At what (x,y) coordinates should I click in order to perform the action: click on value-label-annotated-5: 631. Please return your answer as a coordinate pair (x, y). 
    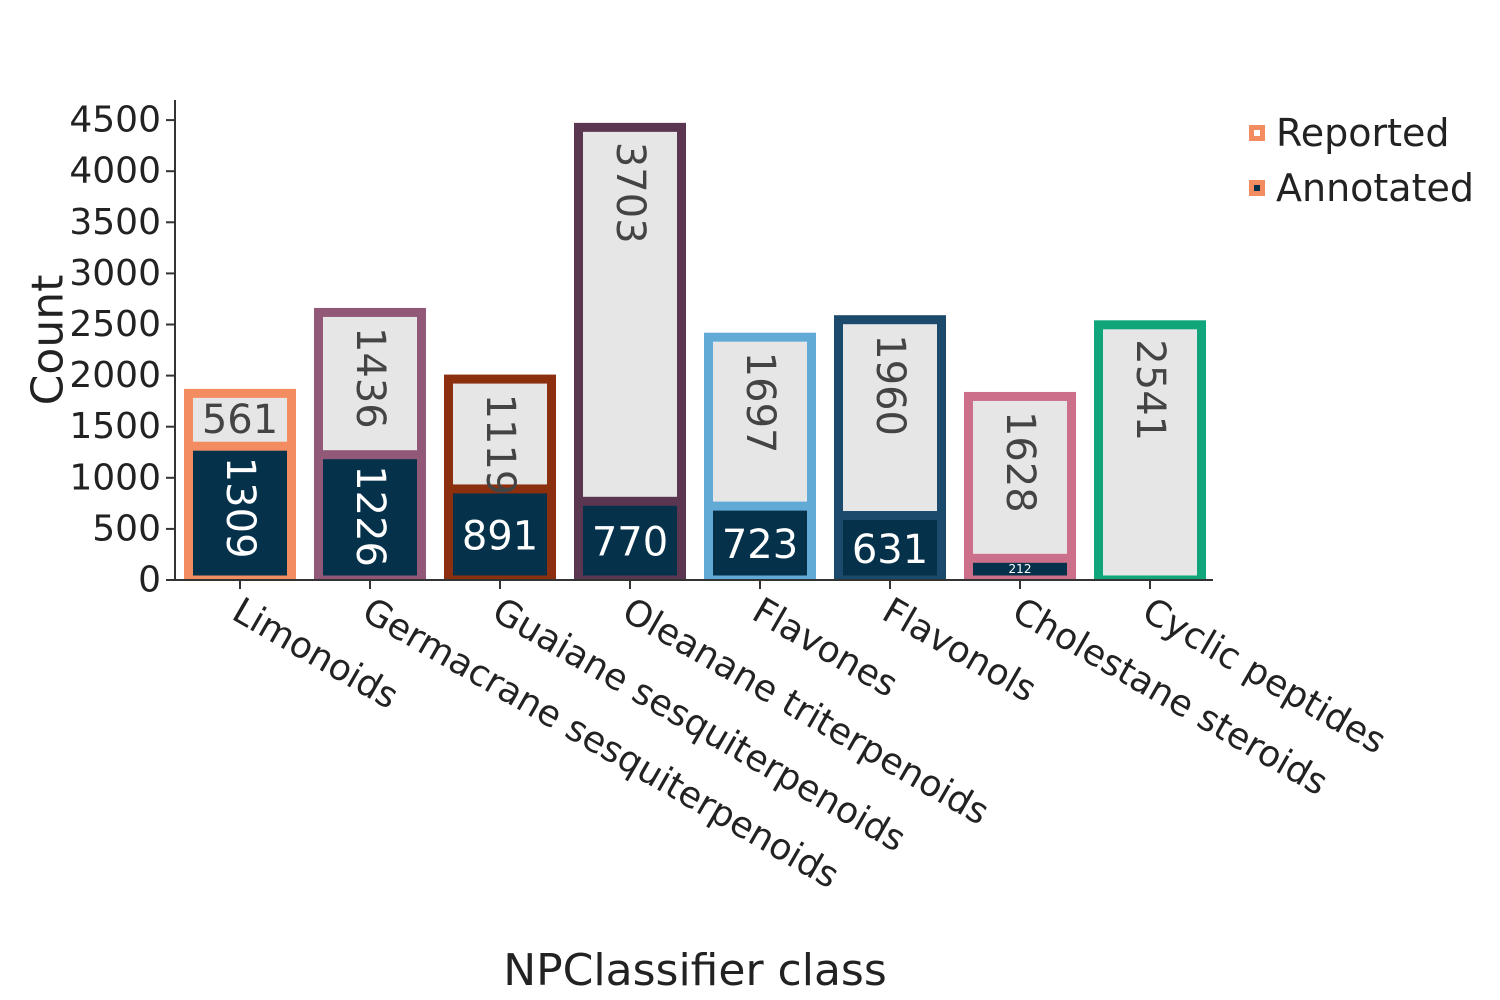
    Looking at the image, I should click on (890, 550).